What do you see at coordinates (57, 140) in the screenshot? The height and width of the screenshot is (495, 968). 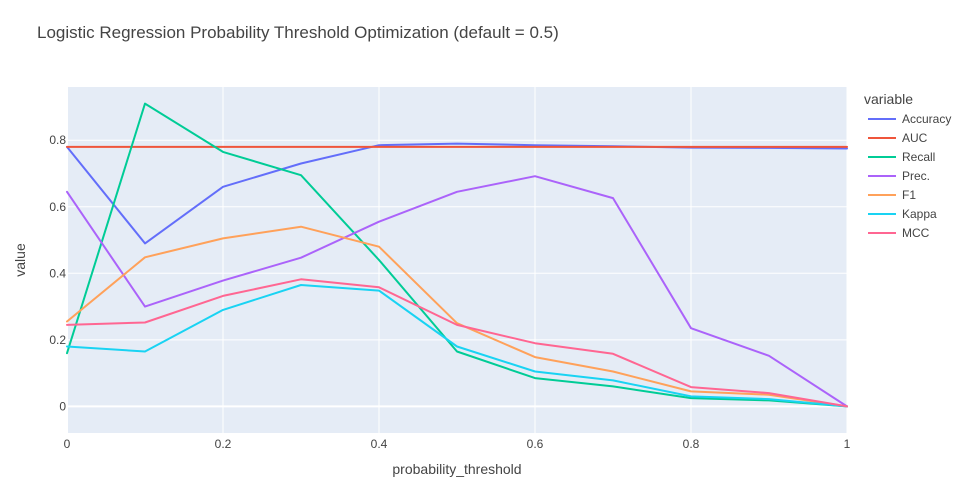 I see `y-tick-label: 0.8` at bounding box center [57, 140].